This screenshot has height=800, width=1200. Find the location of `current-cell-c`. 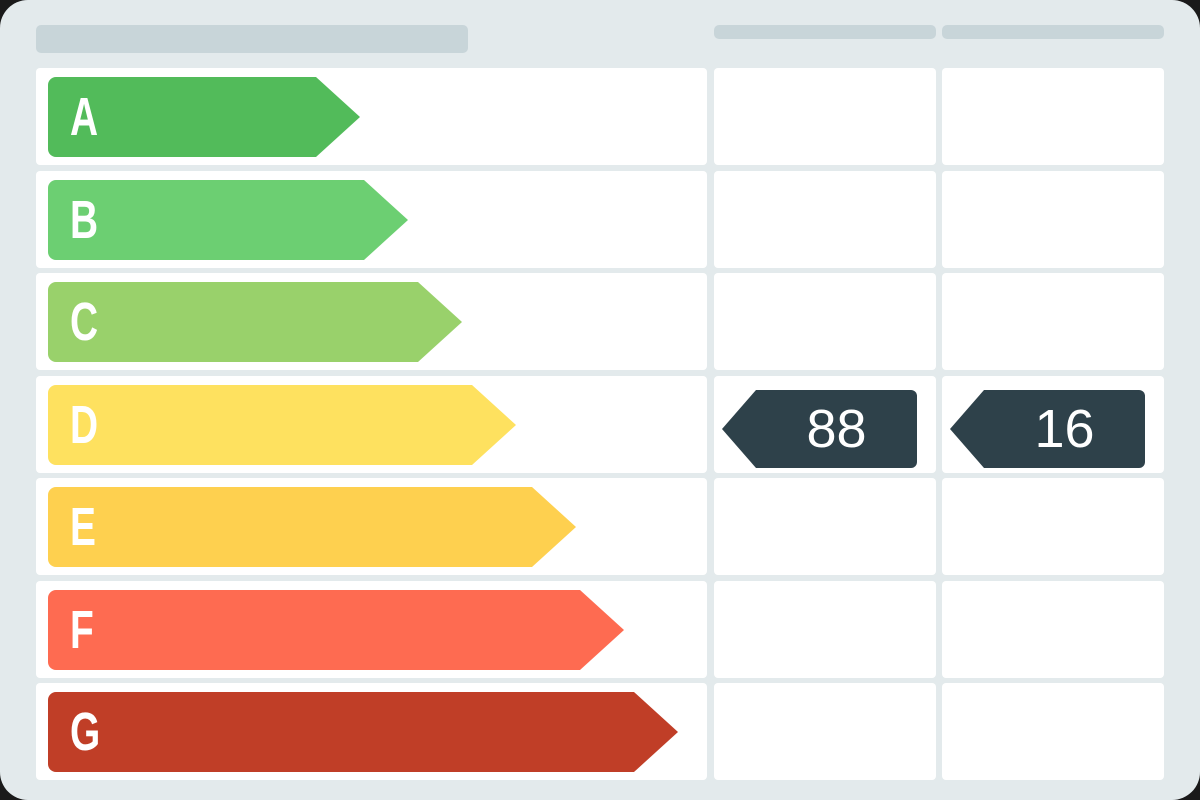

current-cell-c is located at coordinates (825, 321).